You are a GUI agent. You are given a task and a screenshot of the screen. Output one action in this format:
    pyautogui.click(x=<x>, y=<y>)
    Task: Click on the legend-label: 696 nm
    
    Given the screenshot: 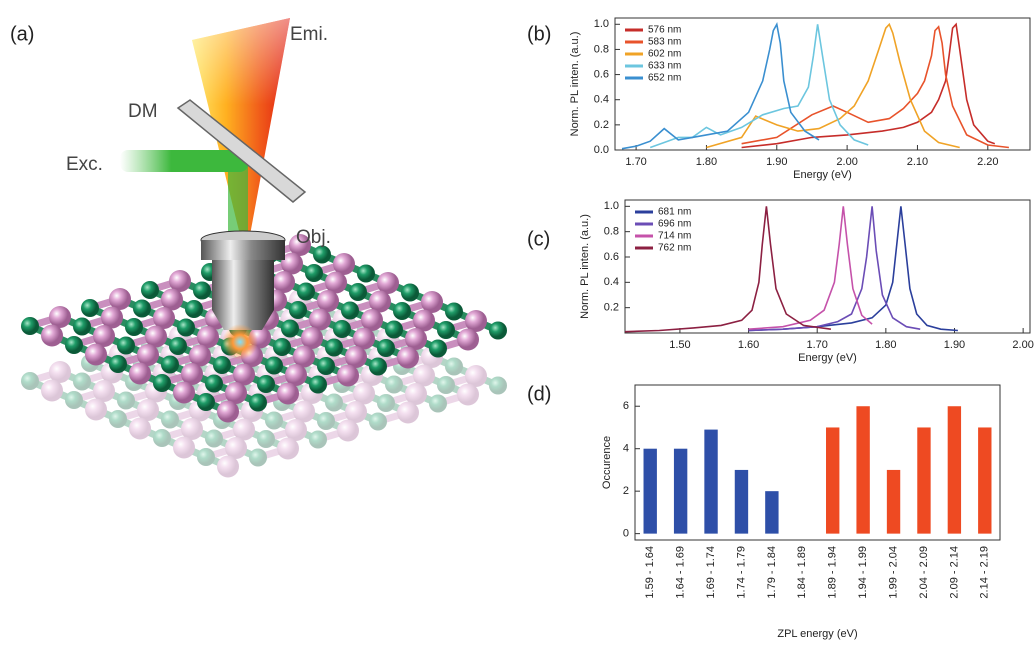 What is the action you would take?
    pyautogui.click(x=674, y=224)
    